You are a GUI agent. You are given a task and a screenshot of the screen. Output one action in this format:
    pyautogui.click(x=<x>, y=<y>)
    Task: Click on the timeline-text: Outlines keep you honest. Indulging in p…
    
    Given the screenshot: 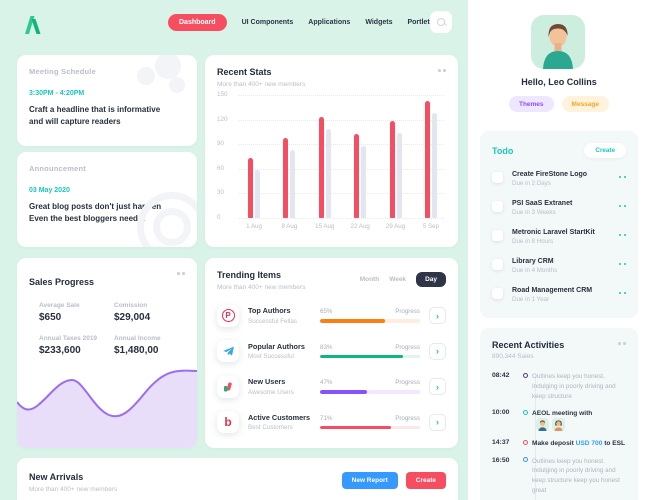 What is the action you would take?
    pyautogui.click(x=576, y=475)
    